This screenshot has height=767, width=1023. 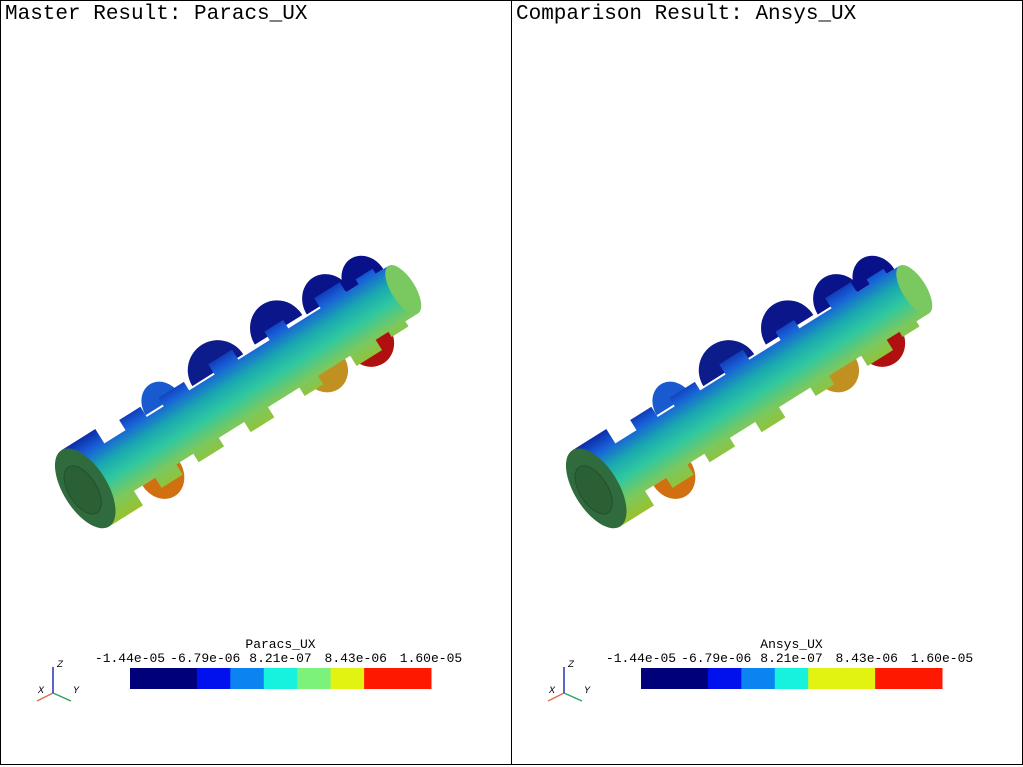 What do you see at coordinates (280, 644) in the screenshot?
I see `legend-title: Paracs_UX` at bounding box center [280, 644].